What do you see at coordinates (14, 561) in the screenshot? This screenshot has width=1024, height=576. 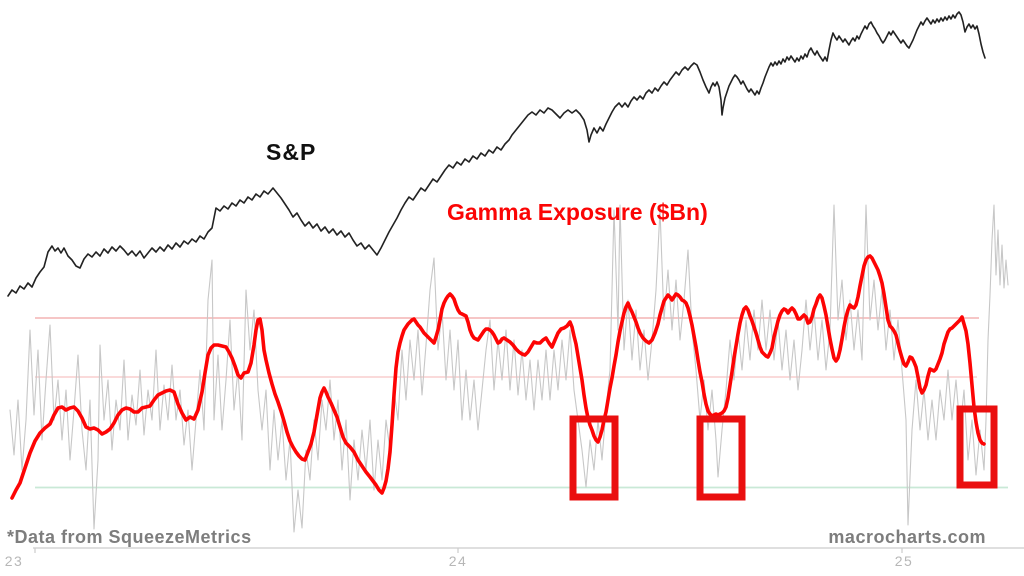 I see `x-tick-label-23: 23` at bounding box center [14, 561].